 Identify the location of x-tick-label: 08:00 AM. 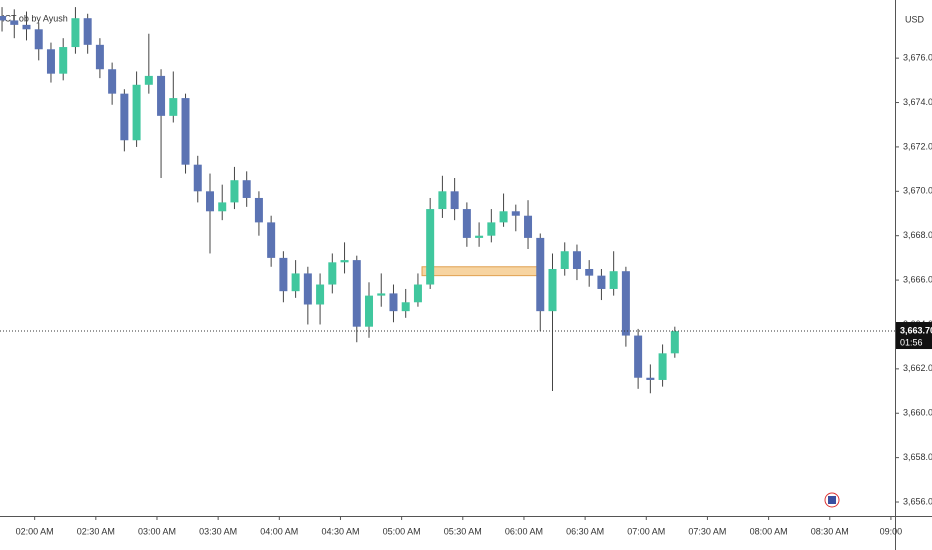
(769, 531).